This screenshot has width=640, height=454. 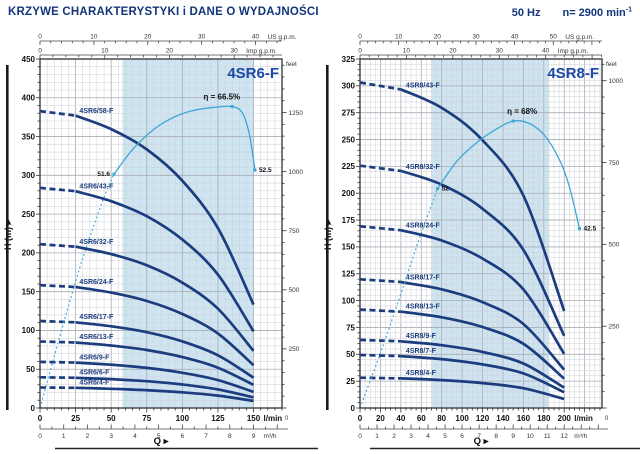 What do you see at coordinates (351, 234) in the screenshot?
I see `h-axis: 0 25 50 75 100 125 150 175 200 225 250 275 300 325` at bounding box center [351, 234].